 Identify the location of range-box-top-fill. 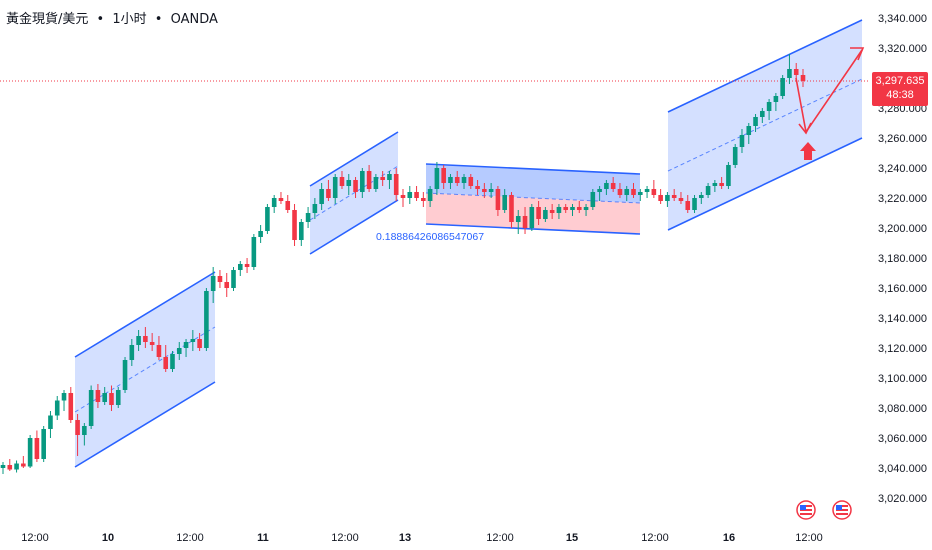
(533, 183).